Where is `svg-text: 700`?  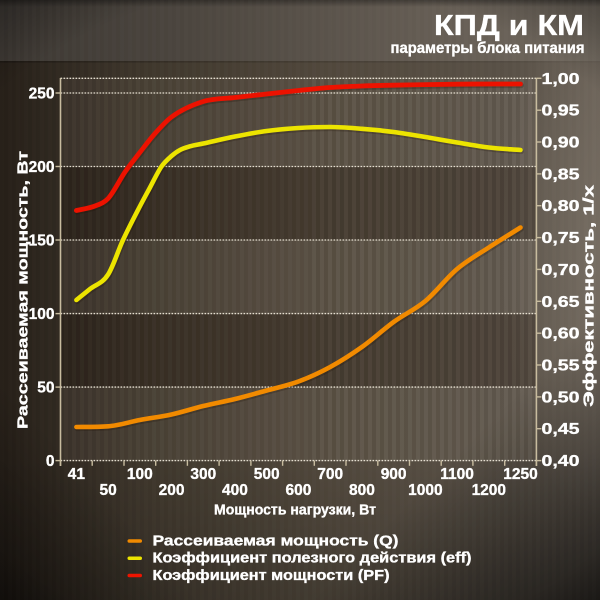 svg-text: 700 is located at coordinates (330, 474).